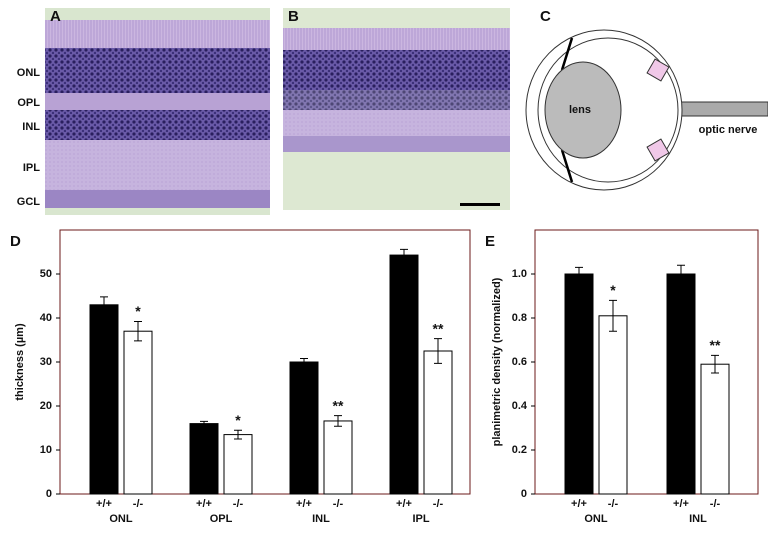 This screenshot has height=533, width=768. What do you see at coordinates (46, 362) in the screenshot?
I see `y-tick-label: 30` at bounding box center [46, 362].